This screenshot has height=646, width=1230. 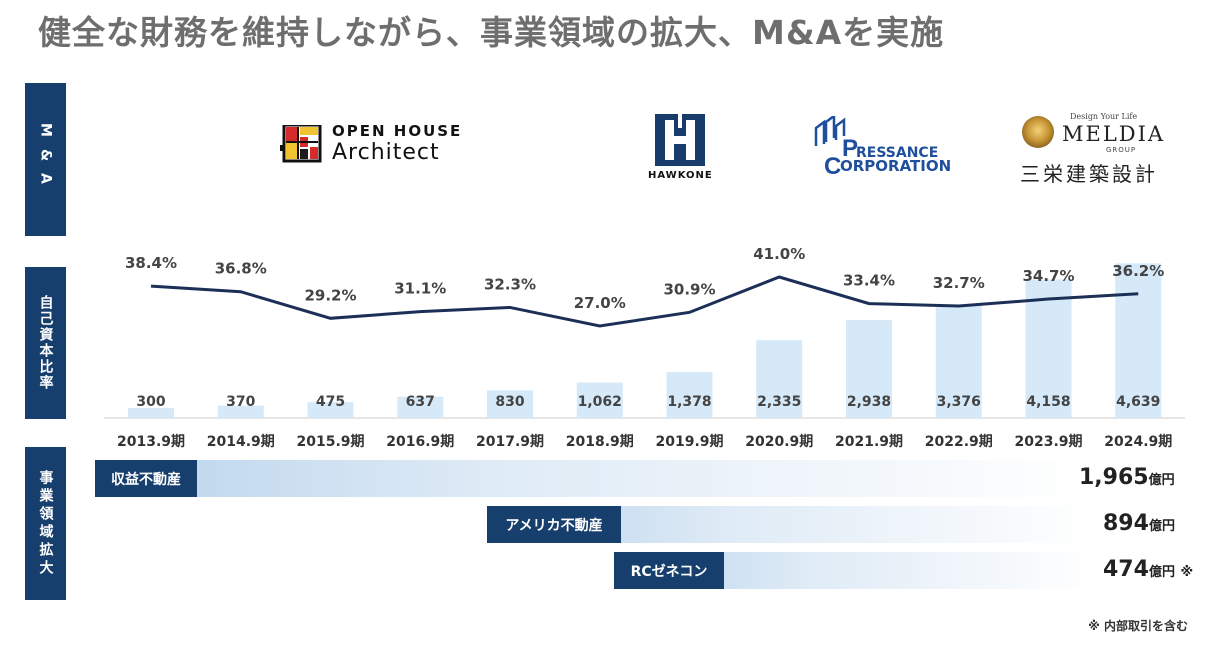 What do you see at coordinates (779, 254) in the screenshot?
I see `line-label: 41.0%` at bounding box center [779, 254].